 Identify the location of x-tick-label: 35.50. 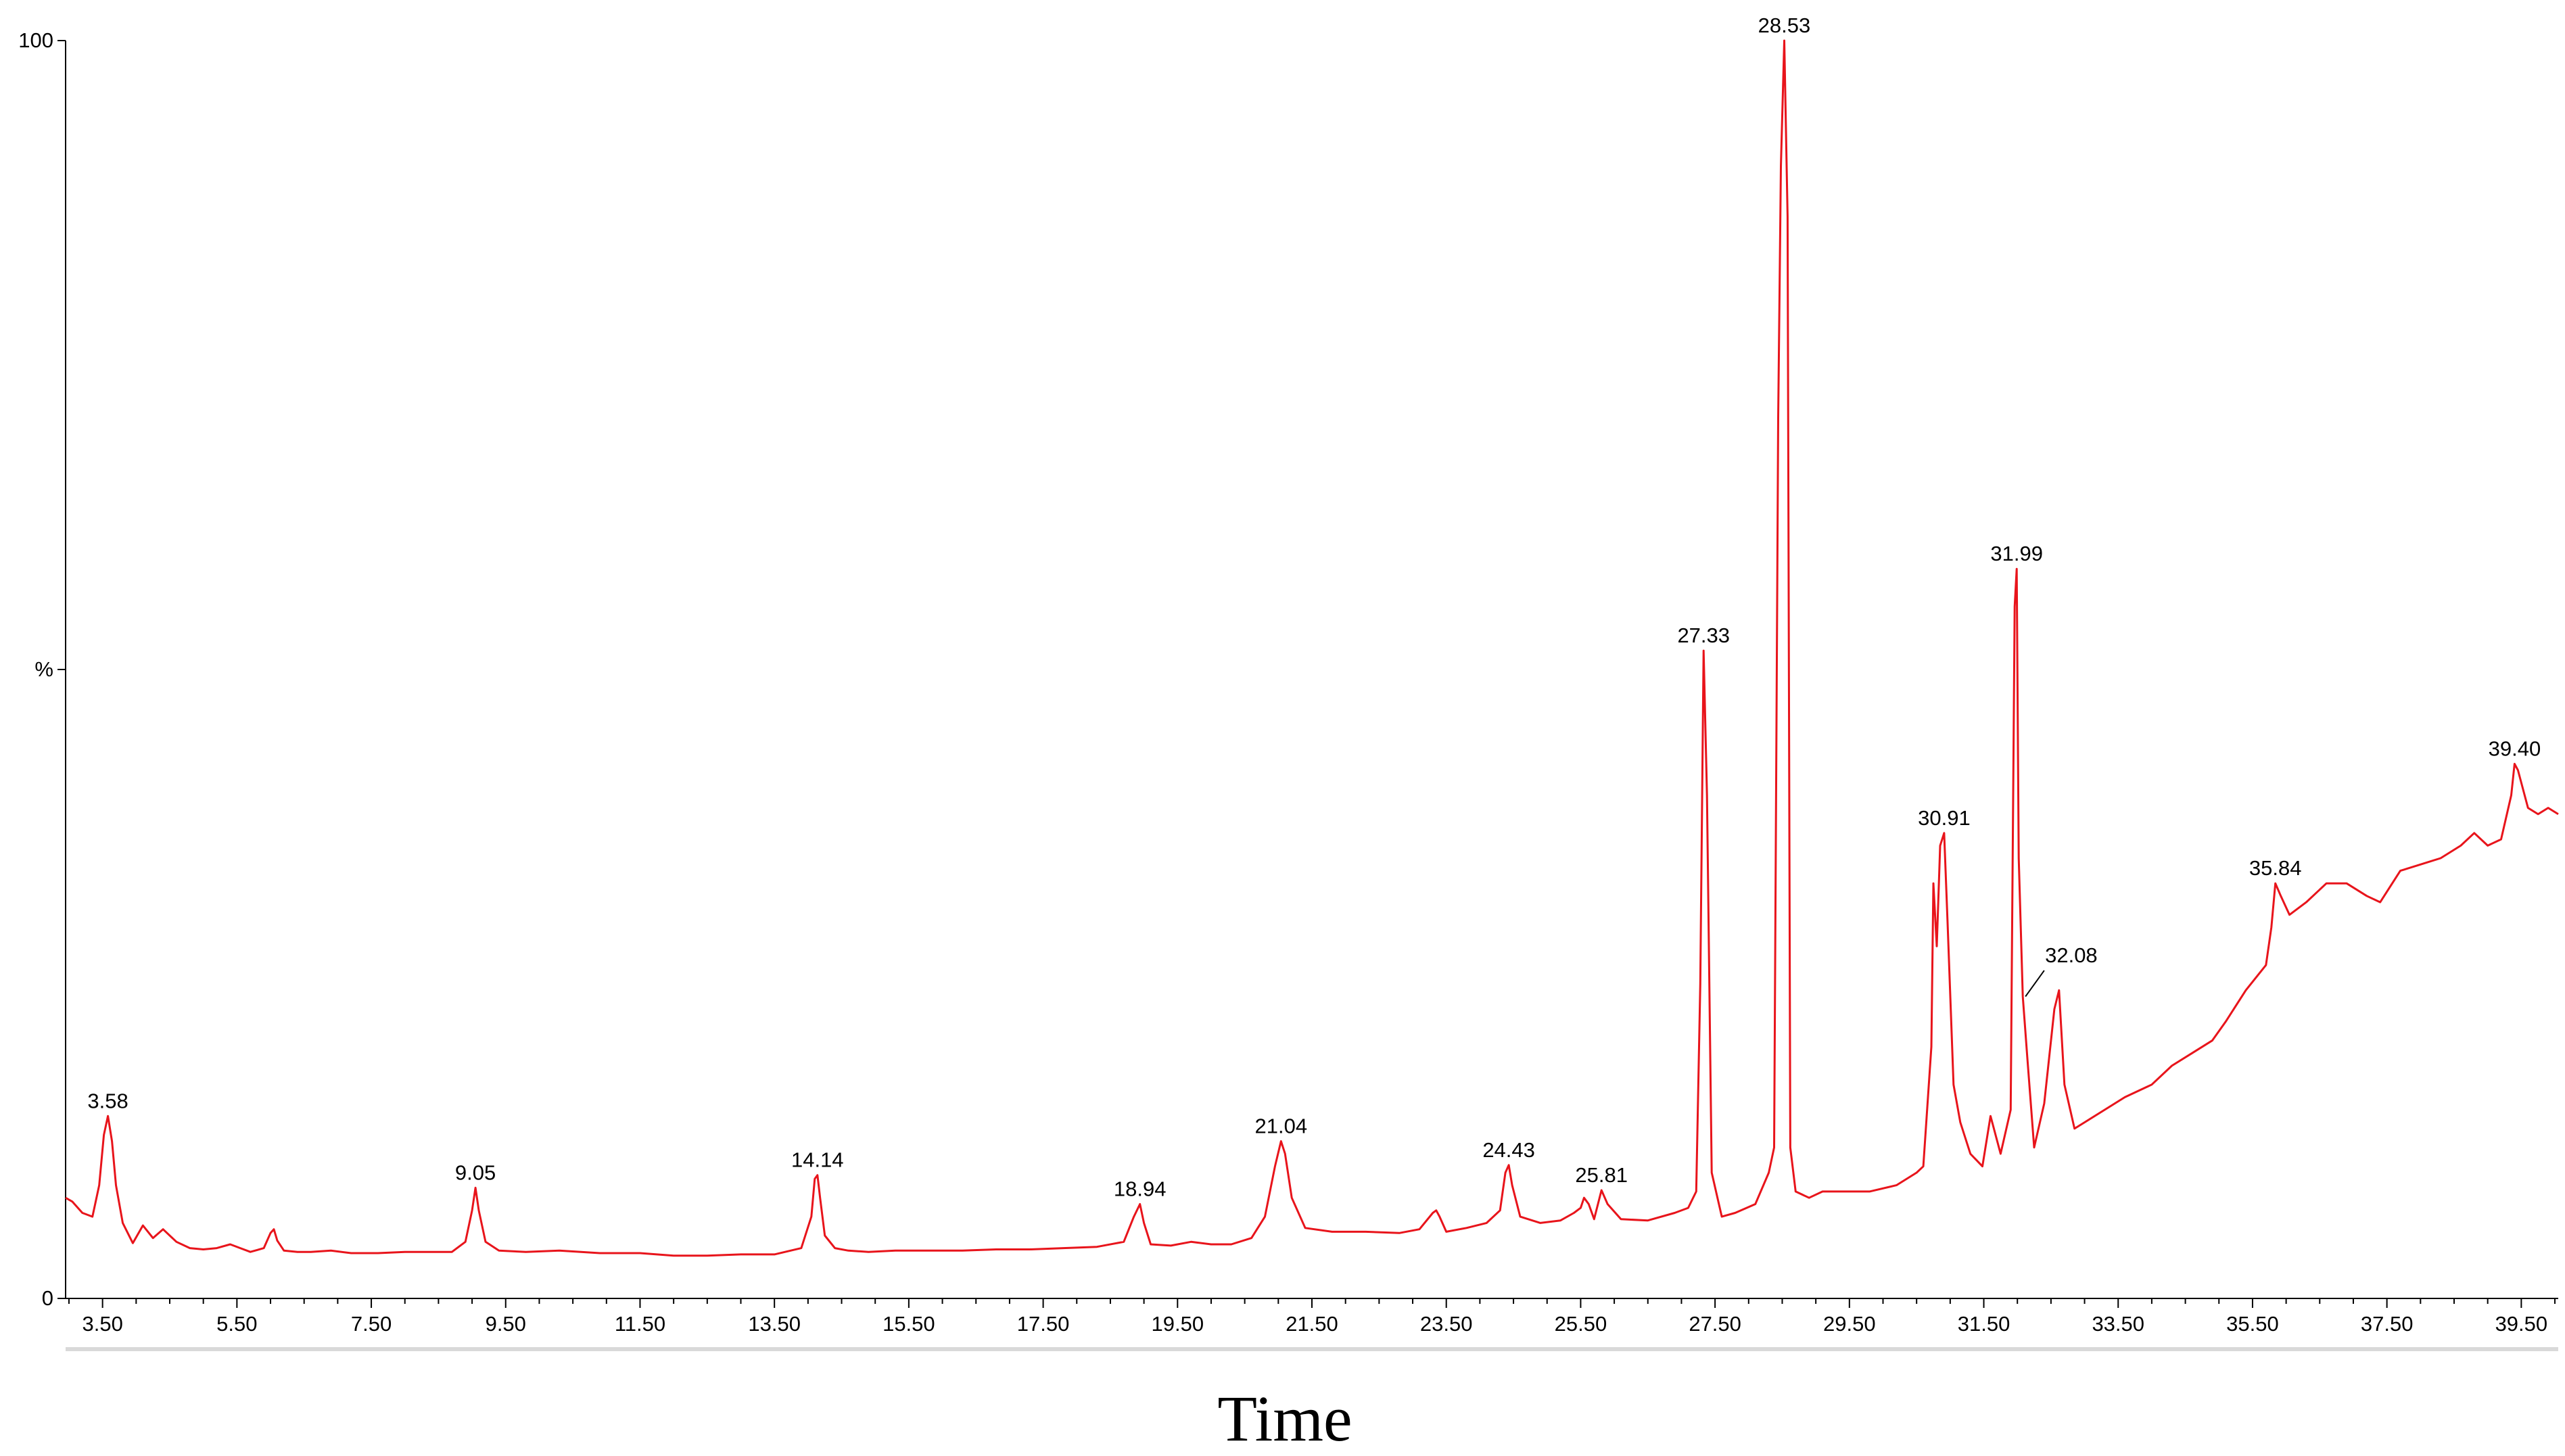
(2253, 1324).